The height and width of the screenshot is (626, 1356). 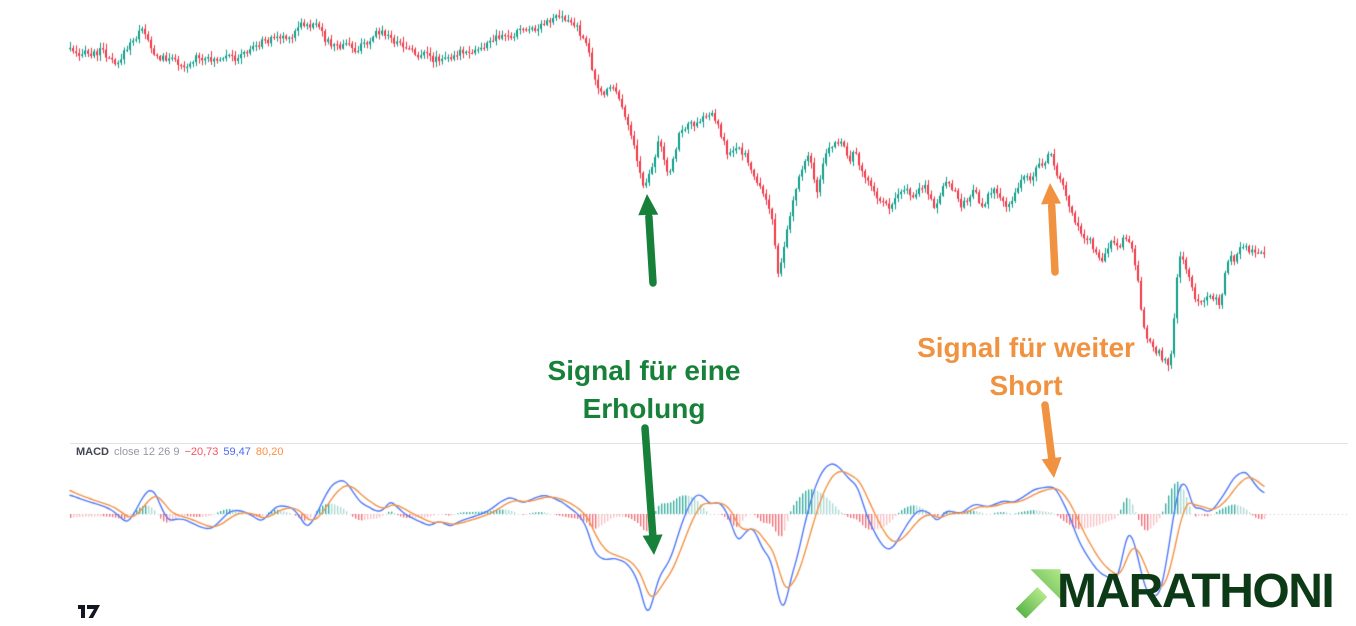 What do you see at coordinates (644, 390) in the screenshot?
I see `annotation-recovery: Signal für eine Erholung` at bounding box center [644, 390].